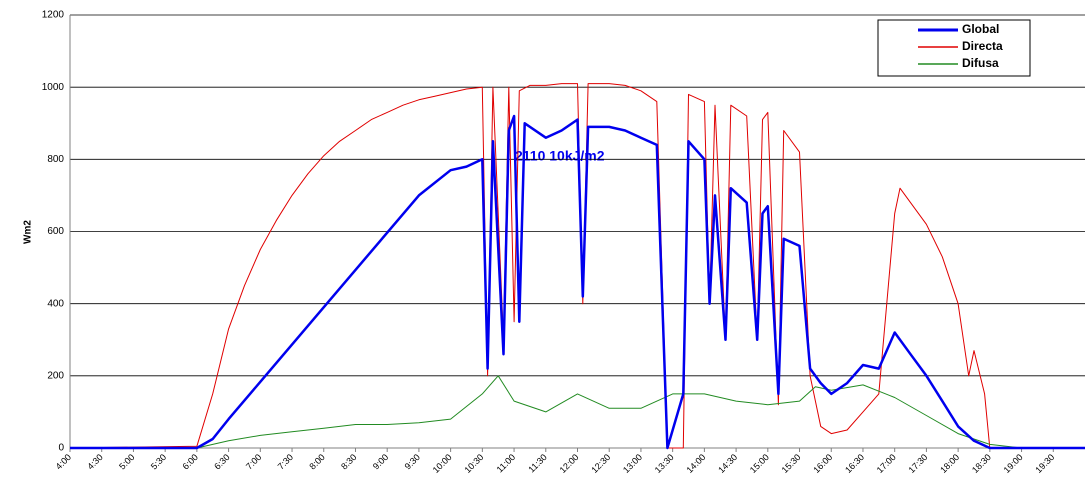  What do you see at coordinates (632, 463) in the screenshot?
I see `x-tick-label: 13:00` at bounding box center [632, 463].